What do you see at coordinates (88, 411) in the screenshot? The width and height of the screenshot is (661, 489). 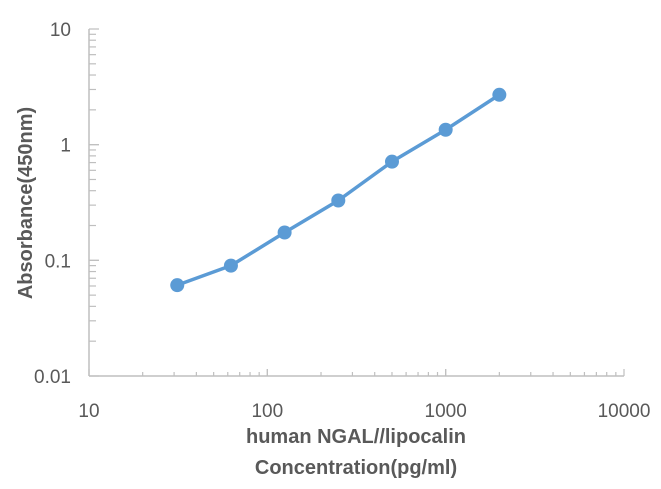 I see `x-tick-label: 10` at bounding box center [88, 411].